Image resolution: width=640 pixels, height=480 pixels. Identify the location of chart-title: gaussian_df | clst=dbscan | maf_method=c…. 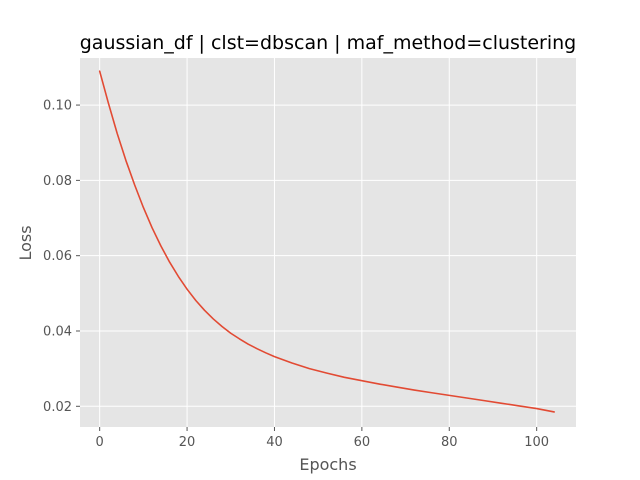
(328, 43).